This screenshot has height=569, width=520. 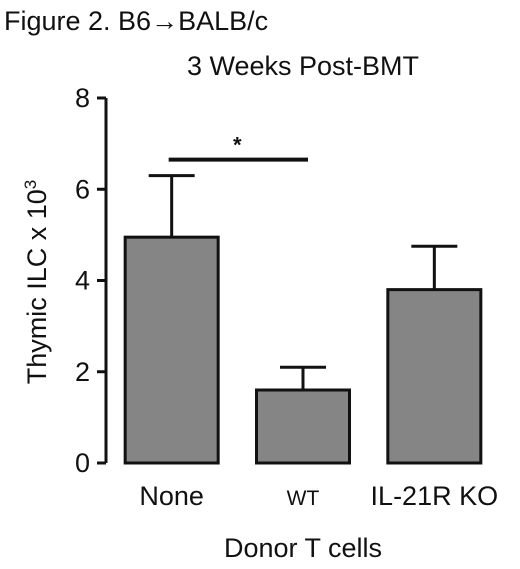 What do you see at coordinates (136, 21) in the screenshot?
I see `figure-label: Figure 2. B6→BALB/c` at bounding box center [136, 21].